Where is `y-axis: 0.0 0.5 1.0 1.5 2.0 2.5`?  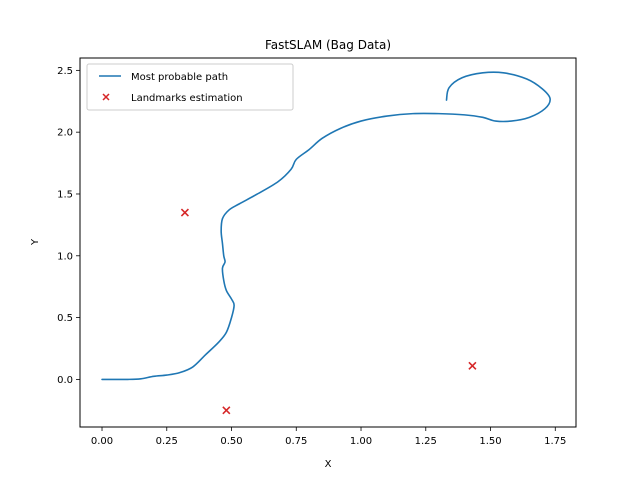 y-axis: 0.0 0.5 1.0 1.5 2.0 2.5 is located at coordinates (68, 226).